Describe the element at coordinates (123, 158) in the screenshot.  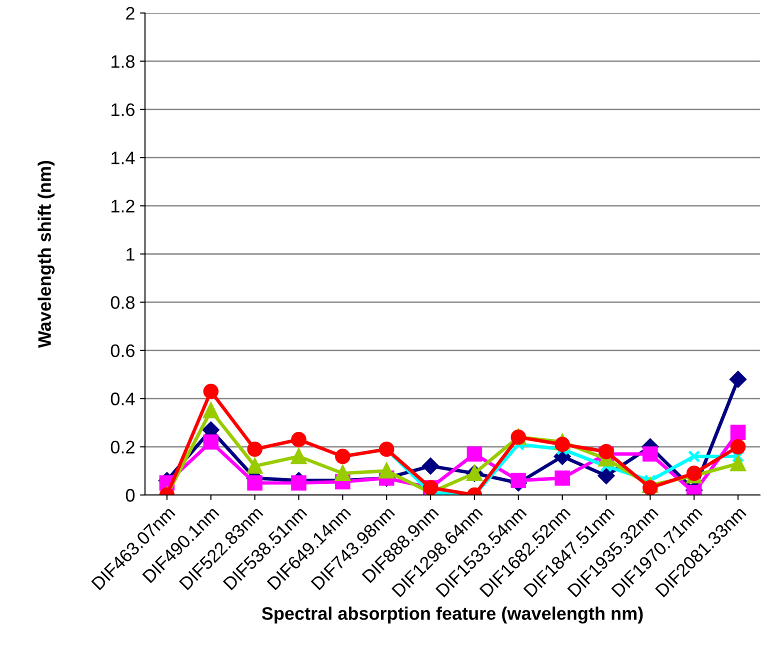
I see `y-tick-label: 1.4` at that location.